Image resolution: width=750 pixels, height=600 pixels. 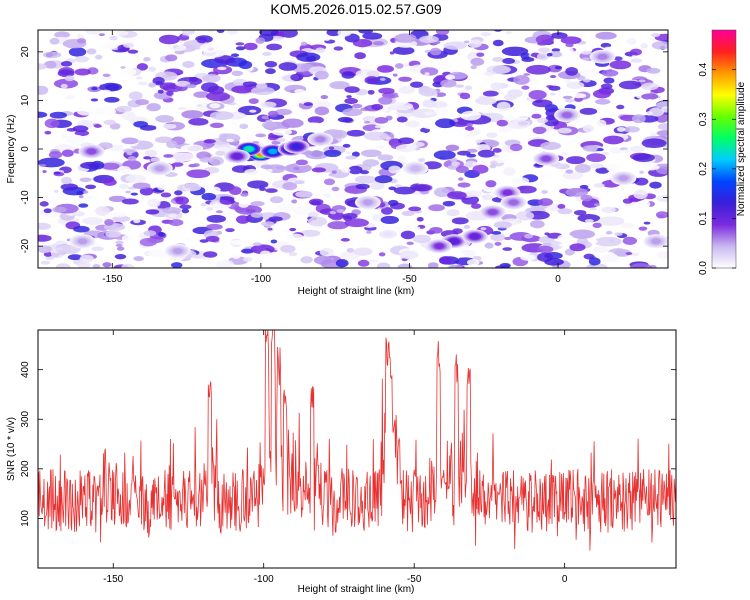 I want to click on colorbar-tick-label: 0.1, so click(x=703, y=218).